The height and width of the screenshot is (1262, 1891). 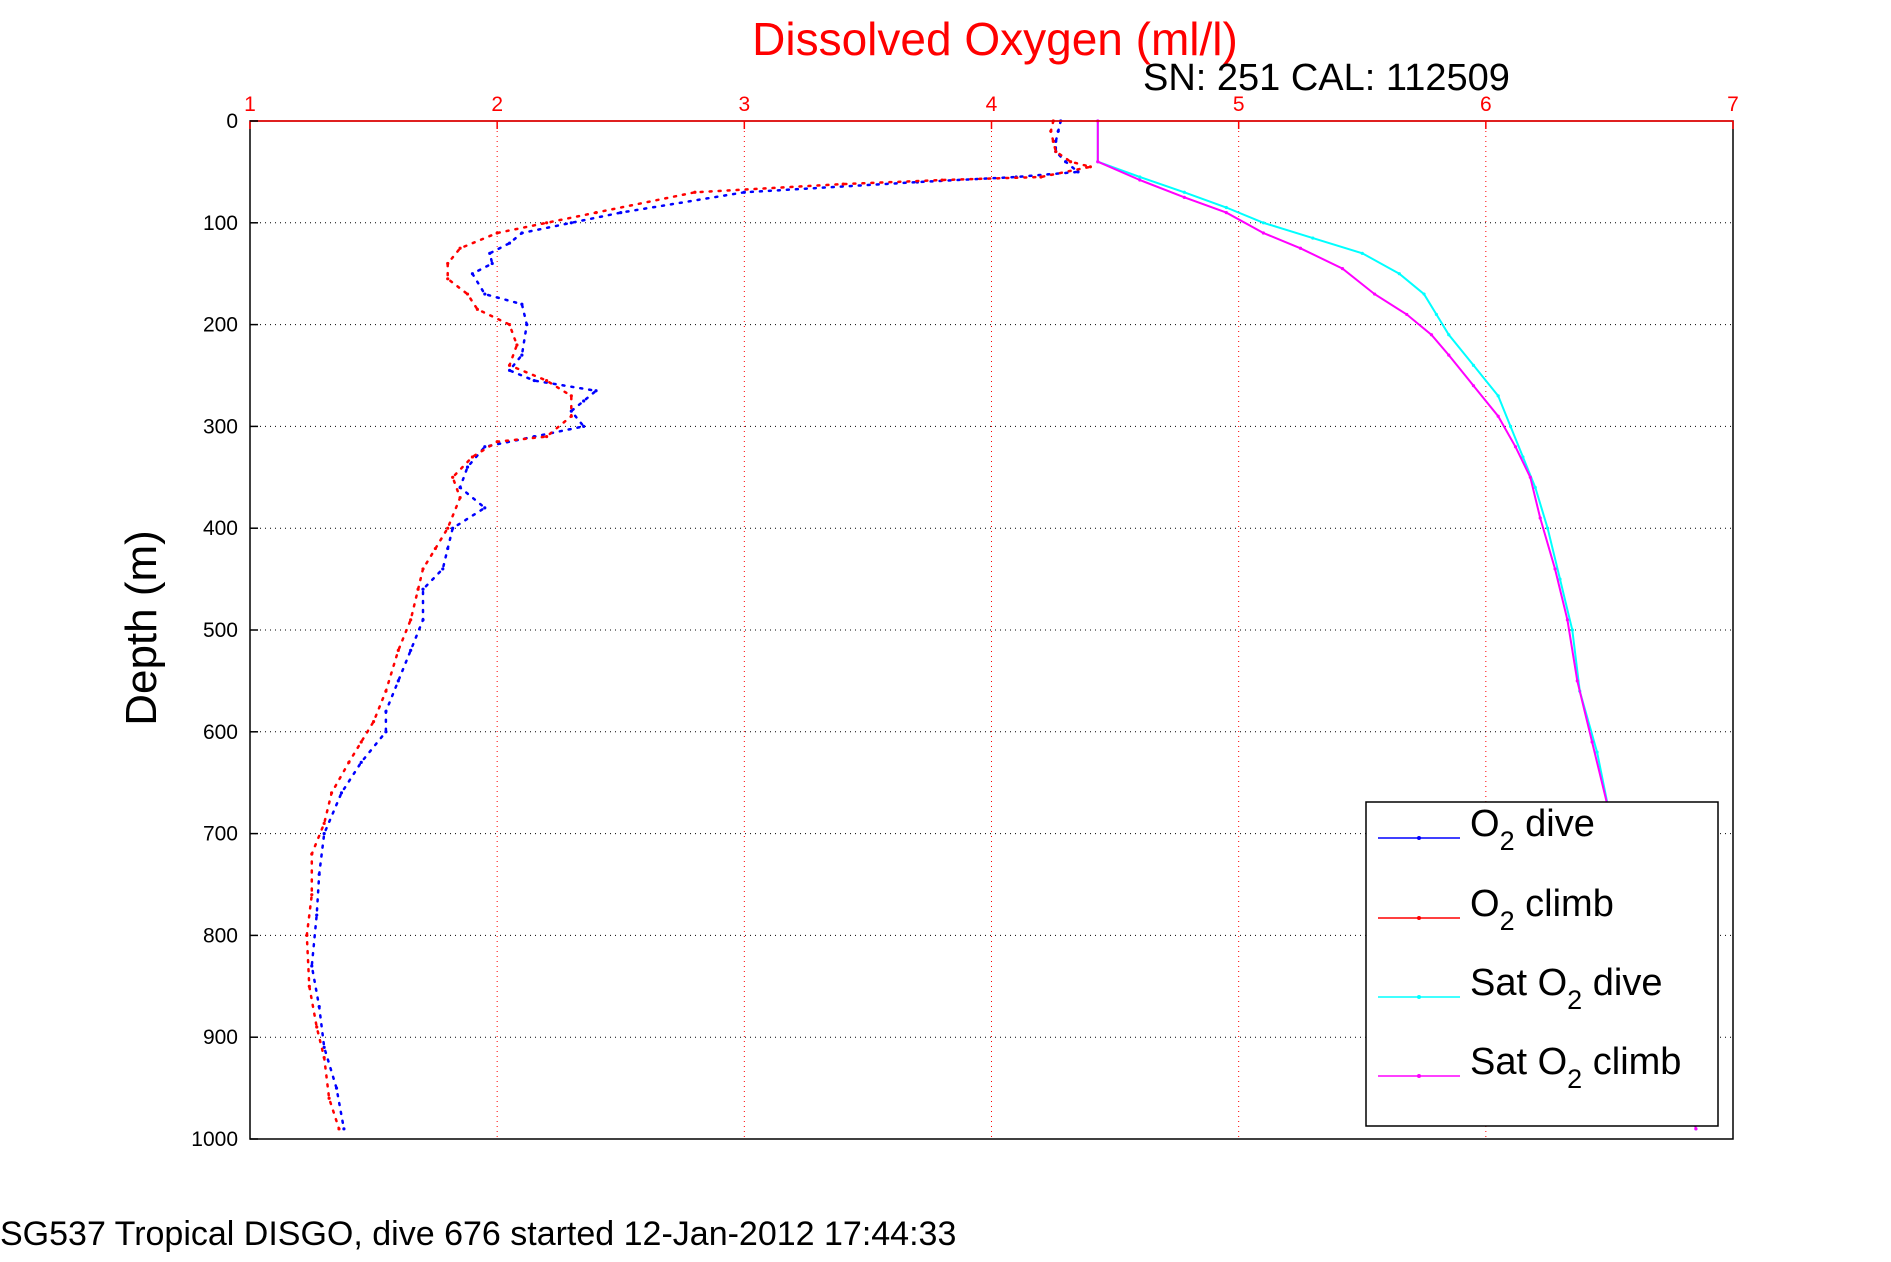 What do you see at coordinates (220, 732) in the screenshot?
I see `y-tick-label: 600` at bounding box center [220, 732].